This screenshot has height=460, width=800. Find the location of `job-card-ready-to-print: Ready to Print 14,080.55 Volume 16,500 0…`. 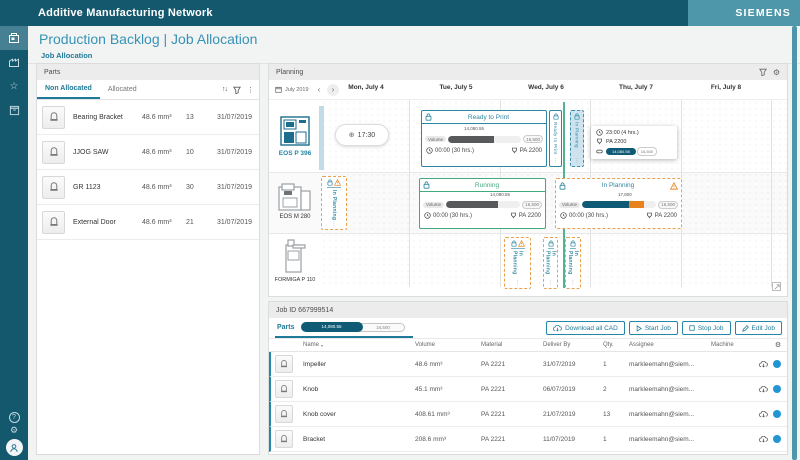

job-card-ready-to-print: Ready to Print 14,080.55 Volume 16,500 0… is located at coordinates (484, 138).